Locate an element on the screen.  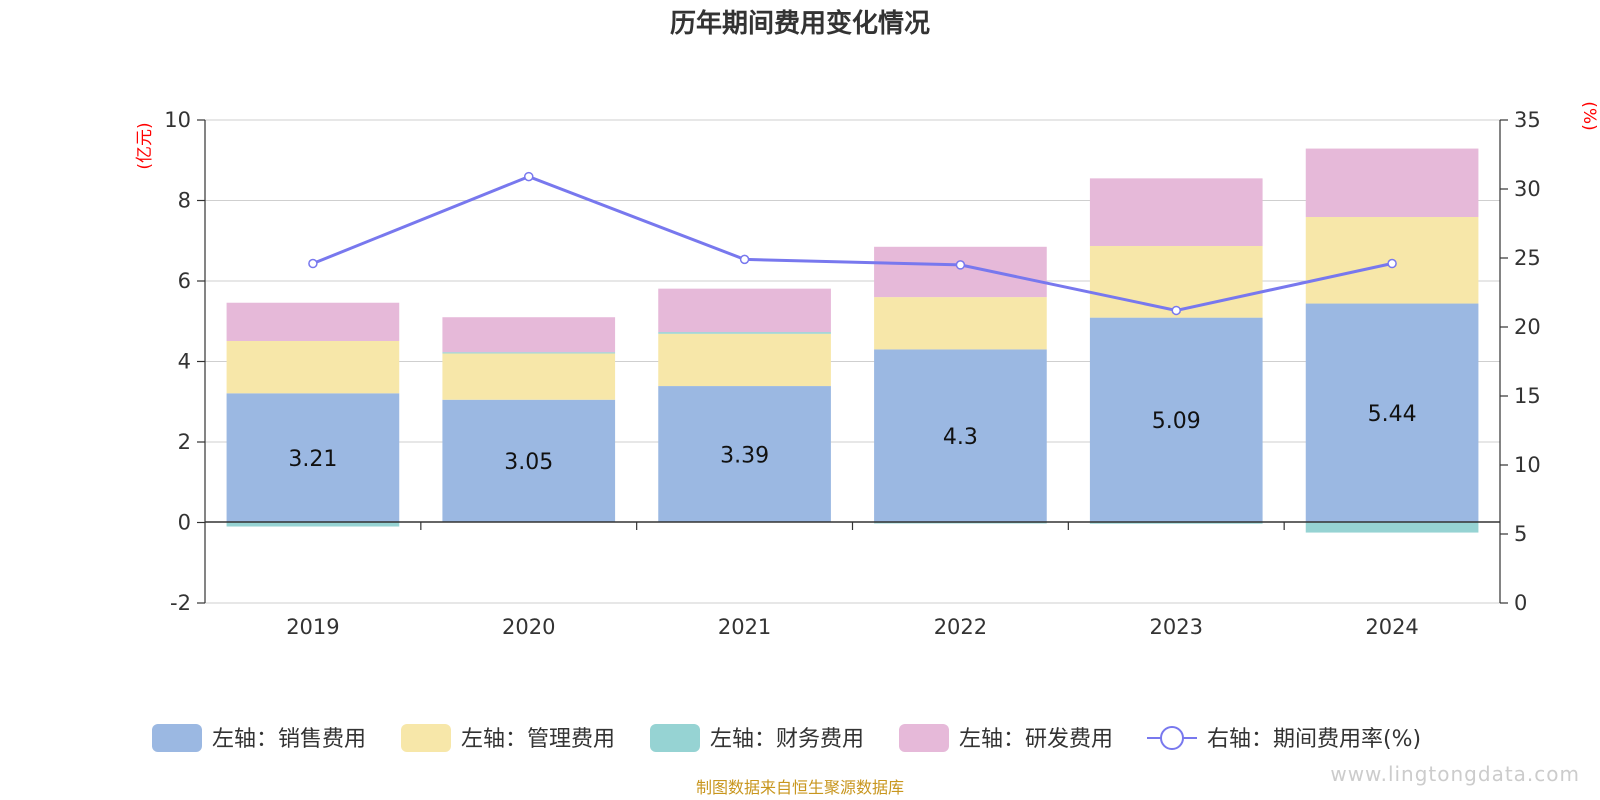
bar-value-label: 3.05 is located at coordinates (528, 462).